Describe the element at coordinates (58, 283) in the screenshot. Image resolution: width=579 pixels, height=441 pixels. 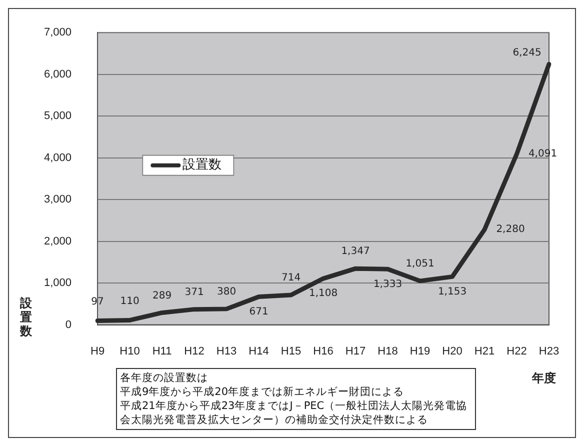
I see `y-tick-label: 1,000` at that location.